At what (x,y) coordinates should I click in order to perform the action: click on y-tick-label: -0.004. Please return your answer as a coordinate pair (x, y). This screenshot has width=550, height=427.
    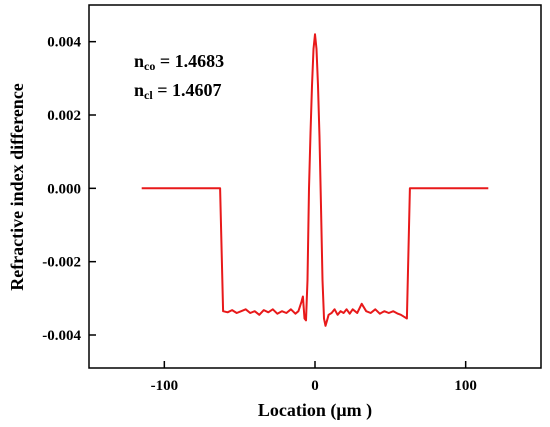
    Looking at the image, I should click on (61, 336).